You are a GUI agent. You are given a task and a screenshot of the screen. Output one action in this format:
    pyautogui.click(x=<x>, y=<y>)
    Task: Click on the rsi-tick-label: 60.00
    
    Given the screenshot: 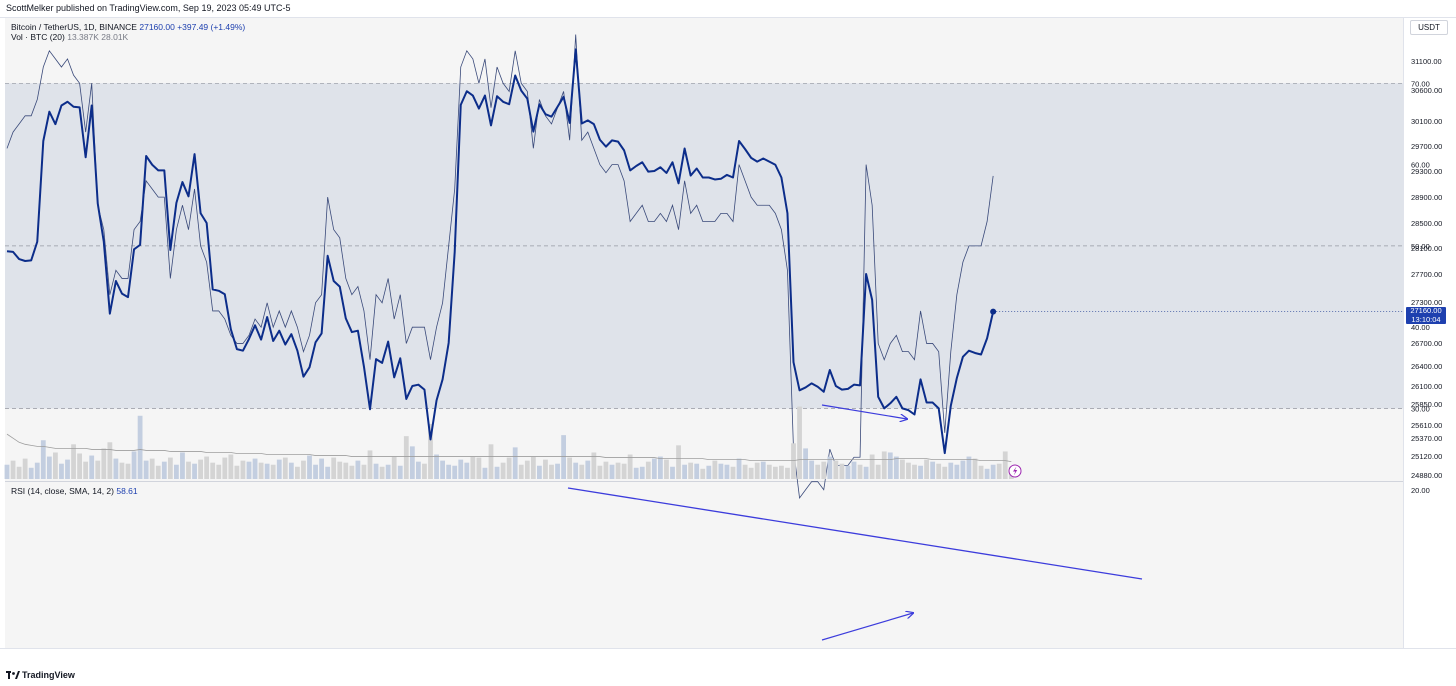 What is the action you would take?
    pyautogui.click(x=1420, y=165)
    